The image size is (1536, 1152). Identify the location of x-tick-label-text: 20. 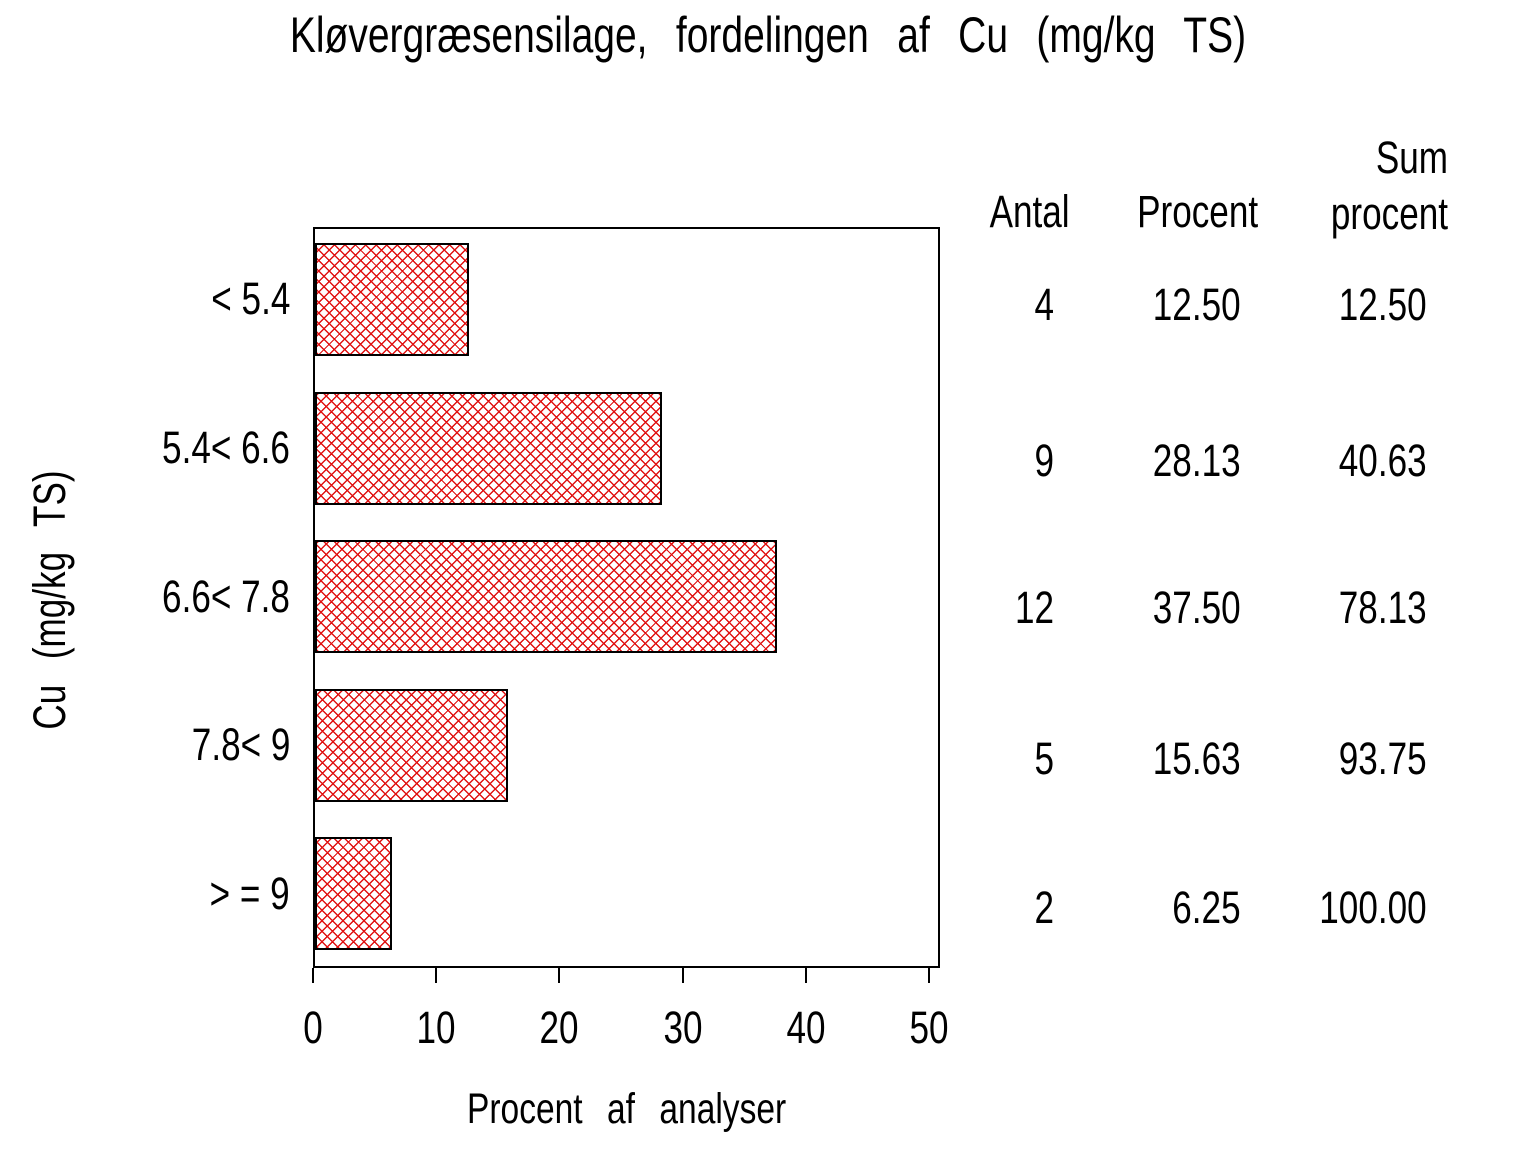
(559, 1027).